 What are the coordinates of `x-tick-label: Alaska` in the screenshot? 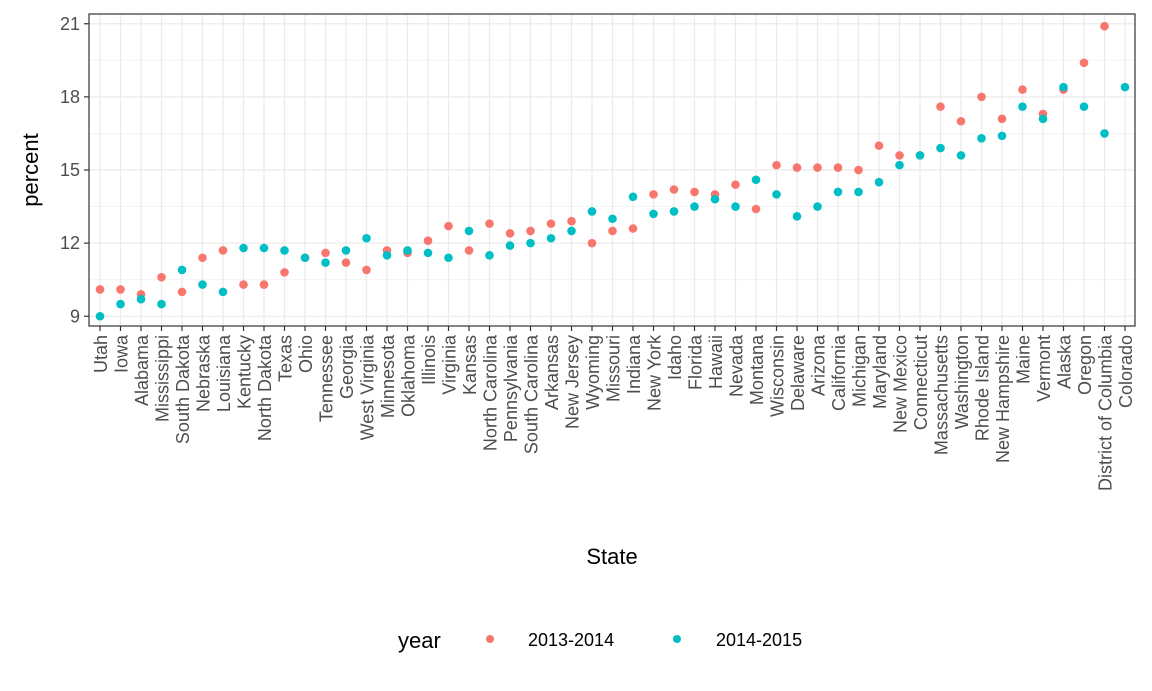 It's located at (1065, 361).